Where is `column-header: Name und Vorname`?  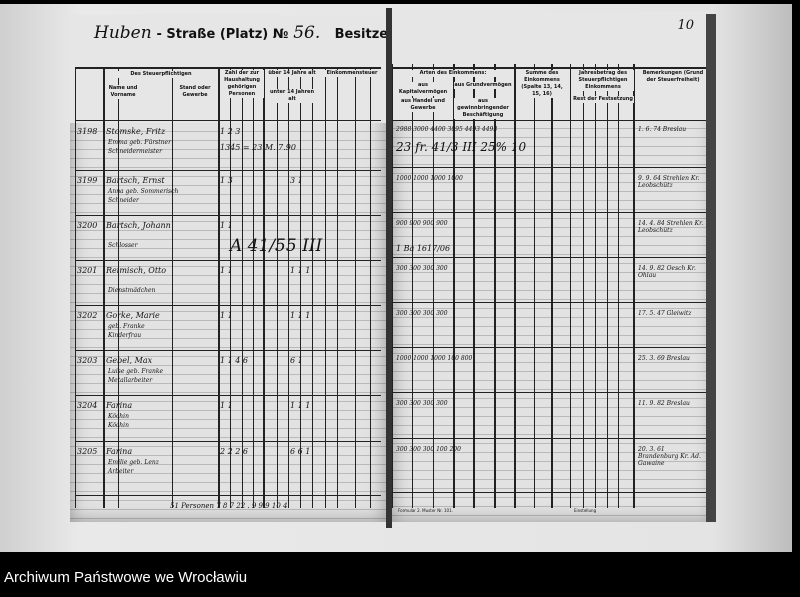
column-header: Name und Vorname is located at coordinates (123, 92).